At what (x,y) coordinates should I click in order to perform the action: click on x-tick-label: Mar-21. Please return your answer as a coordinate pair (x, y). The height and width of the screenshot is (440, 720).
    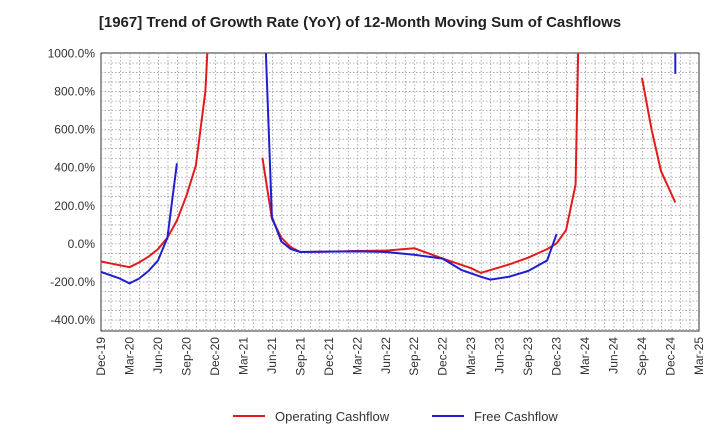
    Looking at the image, I should click on (243, 356).